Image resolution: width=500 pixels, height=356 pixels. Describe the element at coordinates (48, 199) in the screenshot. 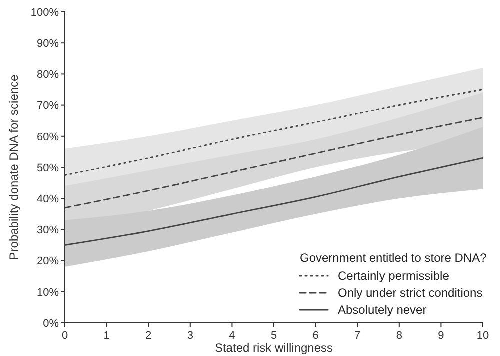

I see `y-tick-label: 40%` at that location.